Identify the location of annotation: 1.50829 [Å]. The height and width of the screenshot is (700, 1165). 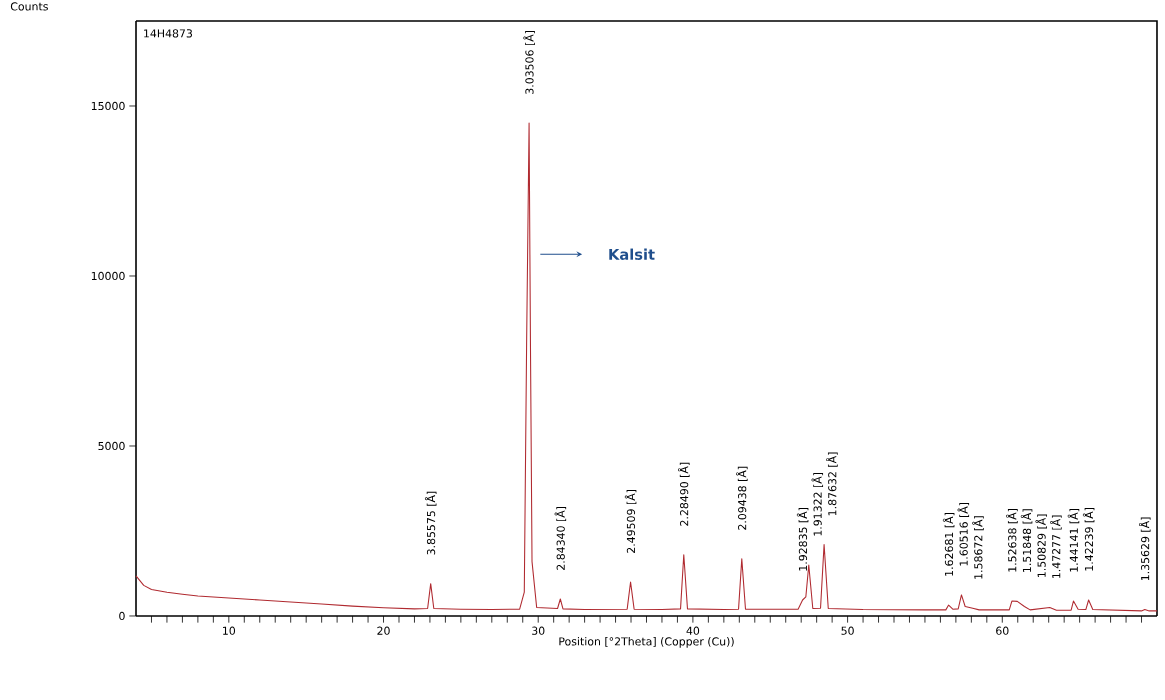
(1041, 546).